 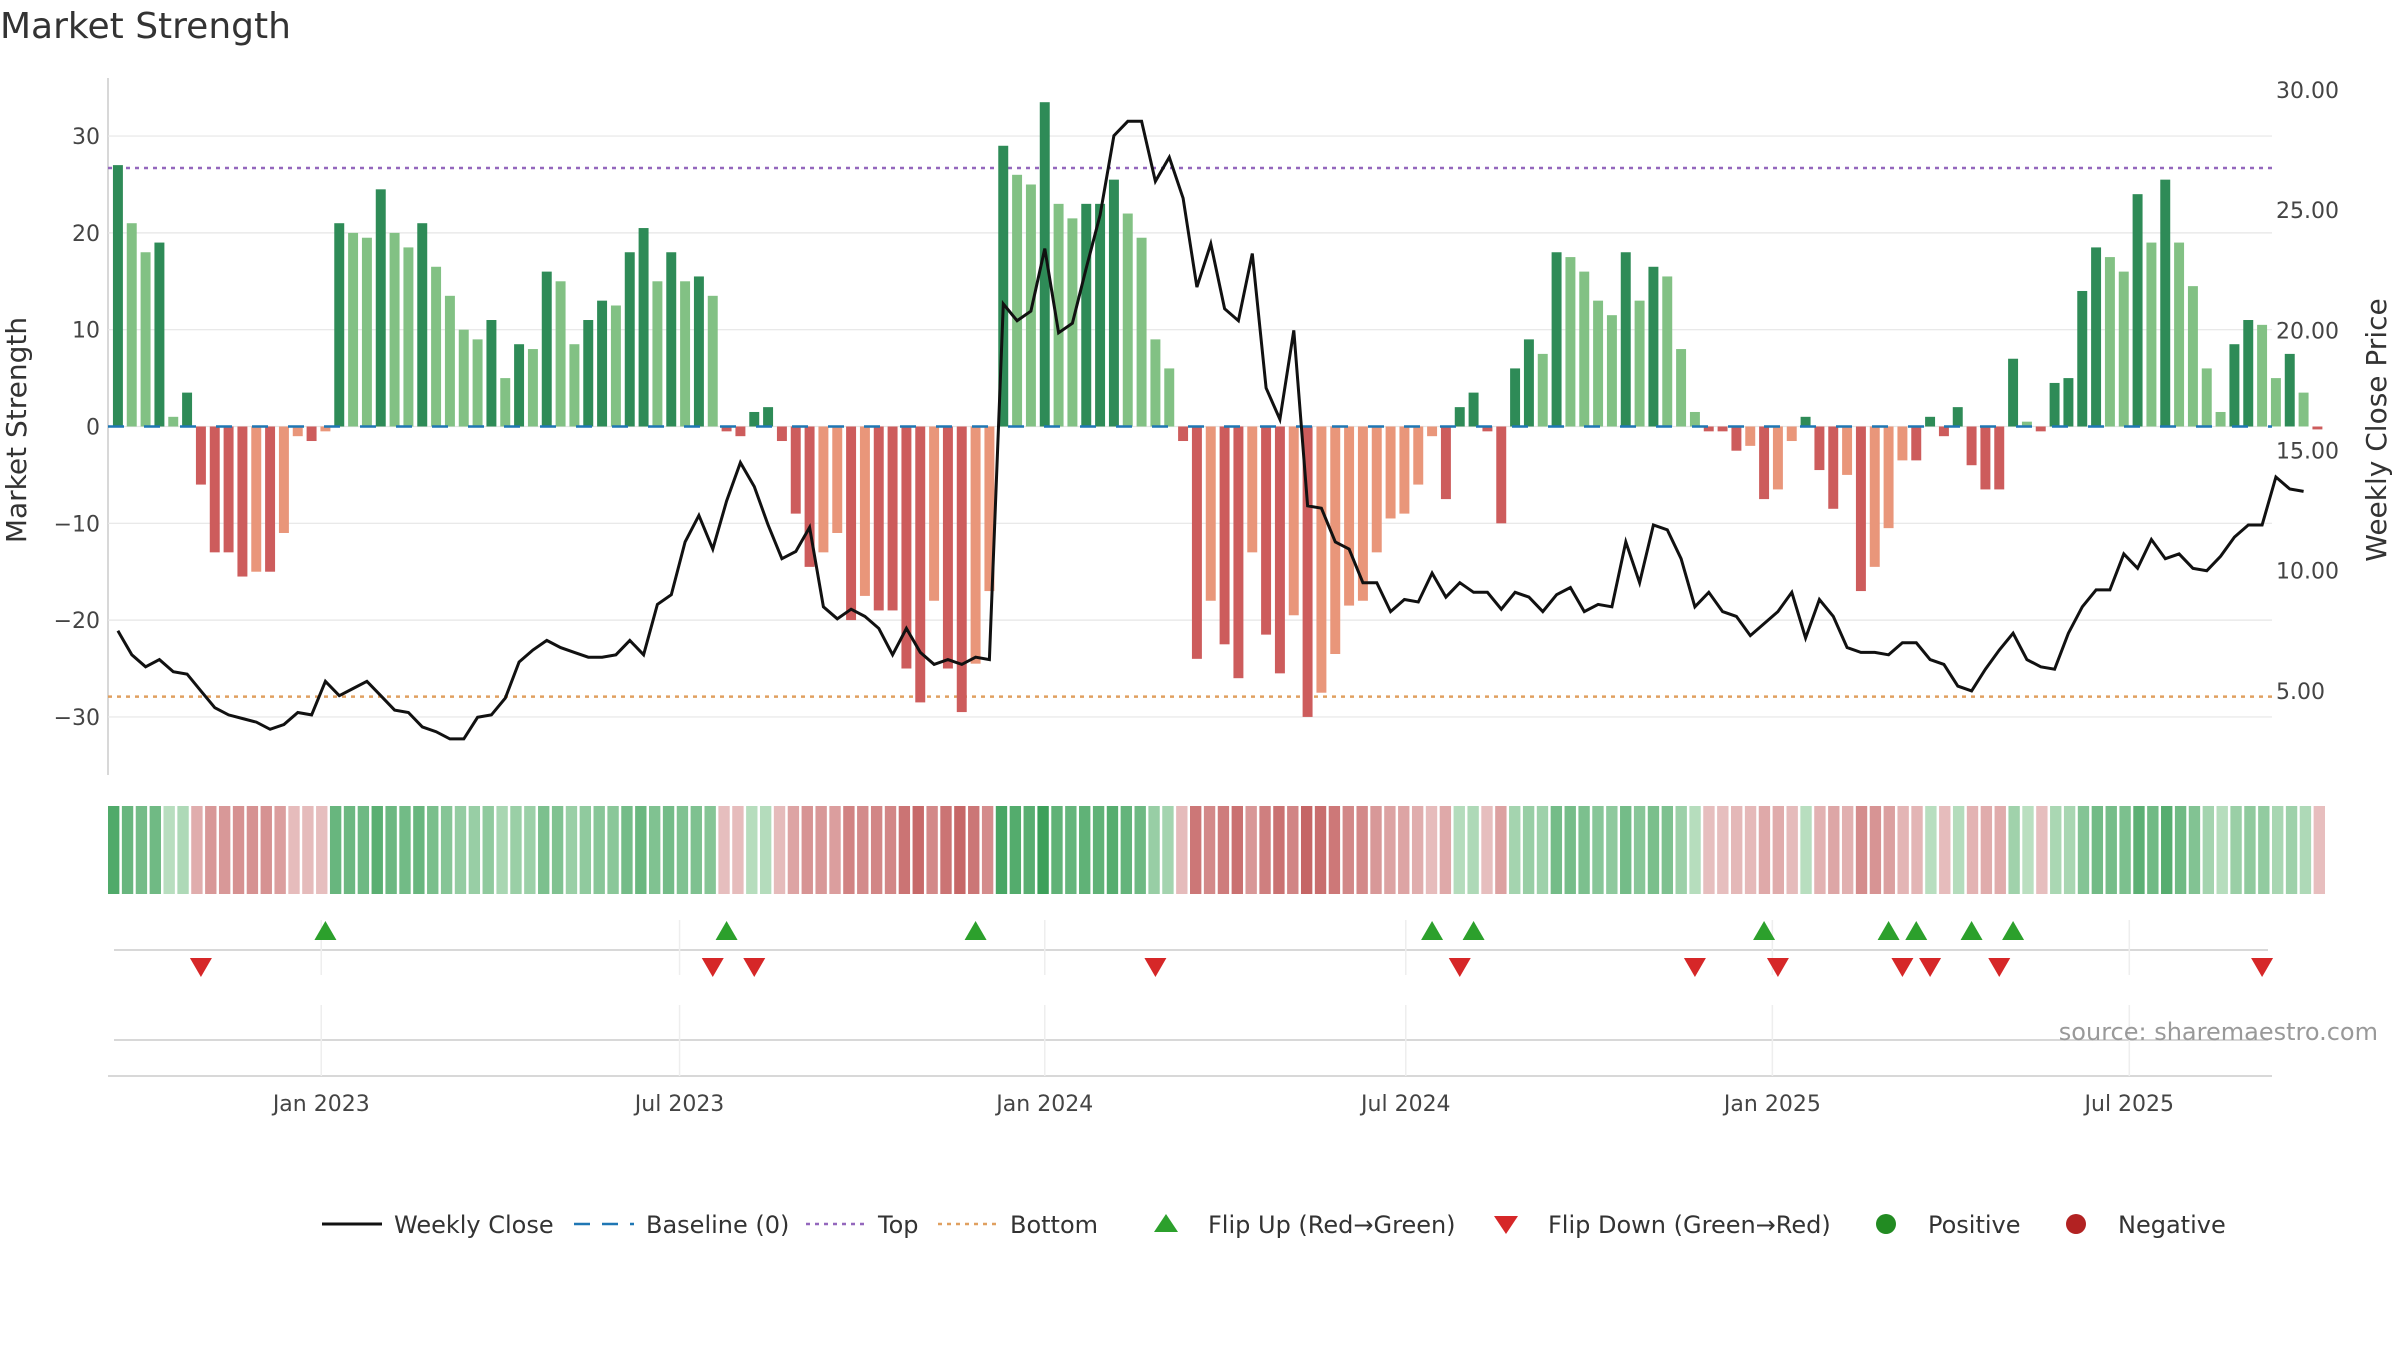 I want to click on flip-down-marker, so click(x=1155, y=967).